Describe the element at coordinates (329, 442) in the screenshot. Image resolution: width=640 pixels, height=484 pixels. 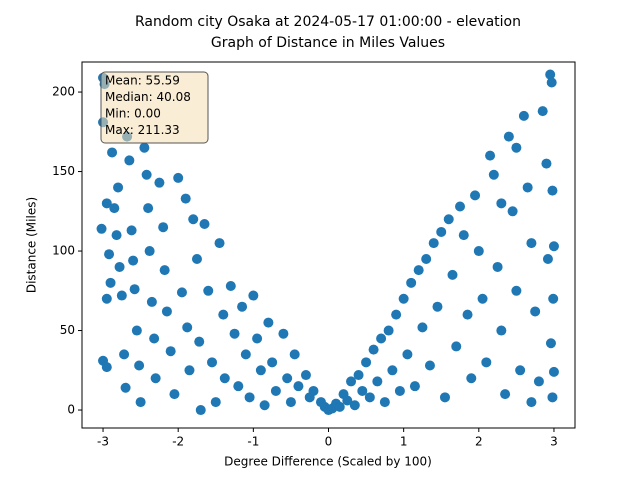
I see `x-tick-label: 0` at that location.